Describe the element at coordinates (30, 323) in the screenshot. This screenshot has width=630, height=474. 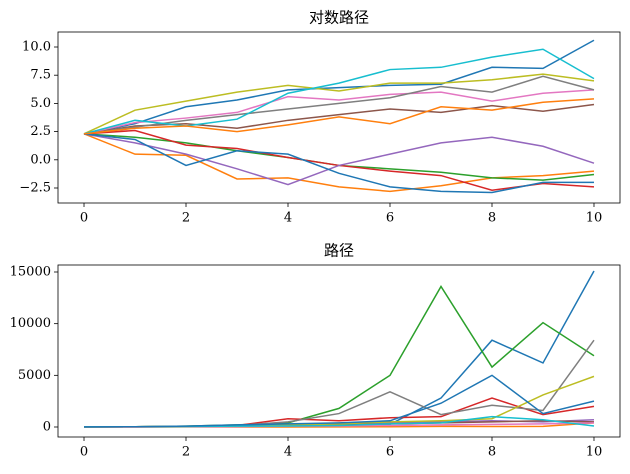
I see `y-tick-label: 10000` at that location.